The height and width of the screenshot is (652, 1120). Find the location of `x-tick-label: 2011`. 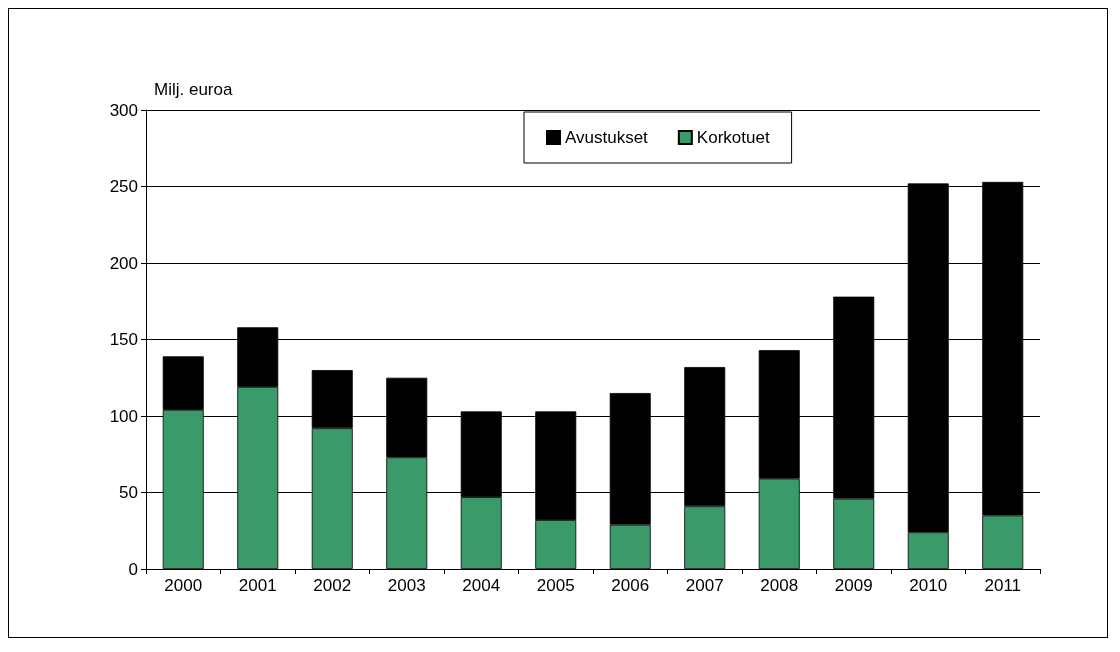

x-tick-label: 2011 is located at coordinates (1003, 585).